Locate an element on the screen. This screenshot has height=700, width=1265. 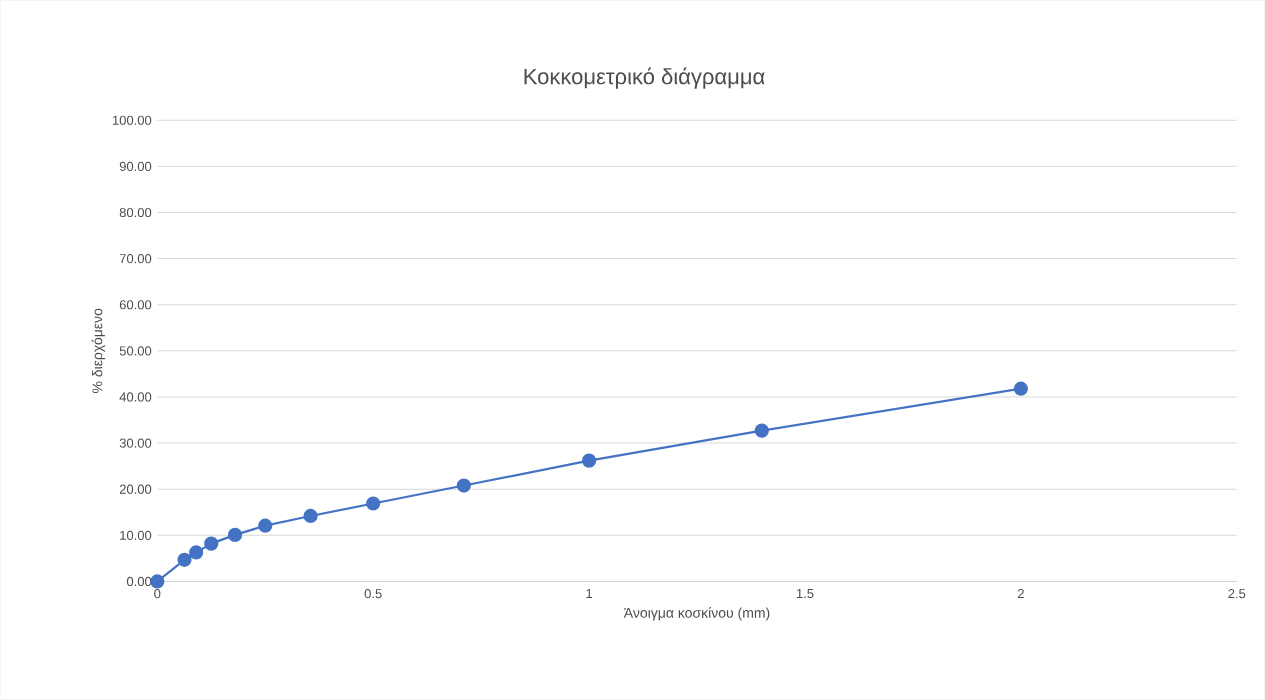
x-tick-label: 2.5 is located at coordinates (1237, 594).